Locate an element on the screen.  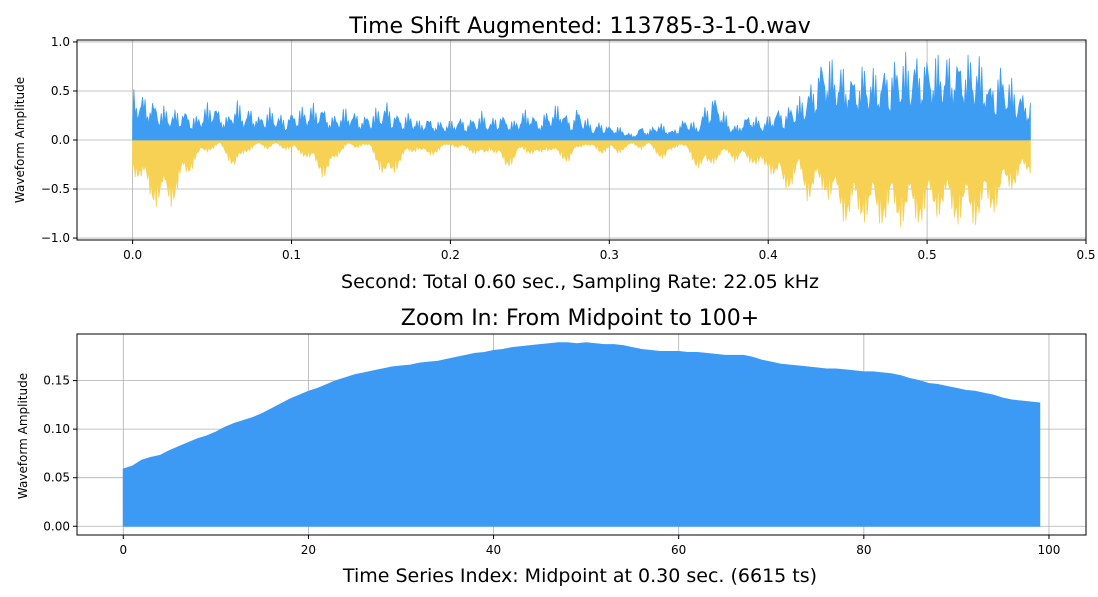
waveform-chart-title: Time Shift Augmented: 113785-3-1-0.wav is located at coordinates (579, 26).